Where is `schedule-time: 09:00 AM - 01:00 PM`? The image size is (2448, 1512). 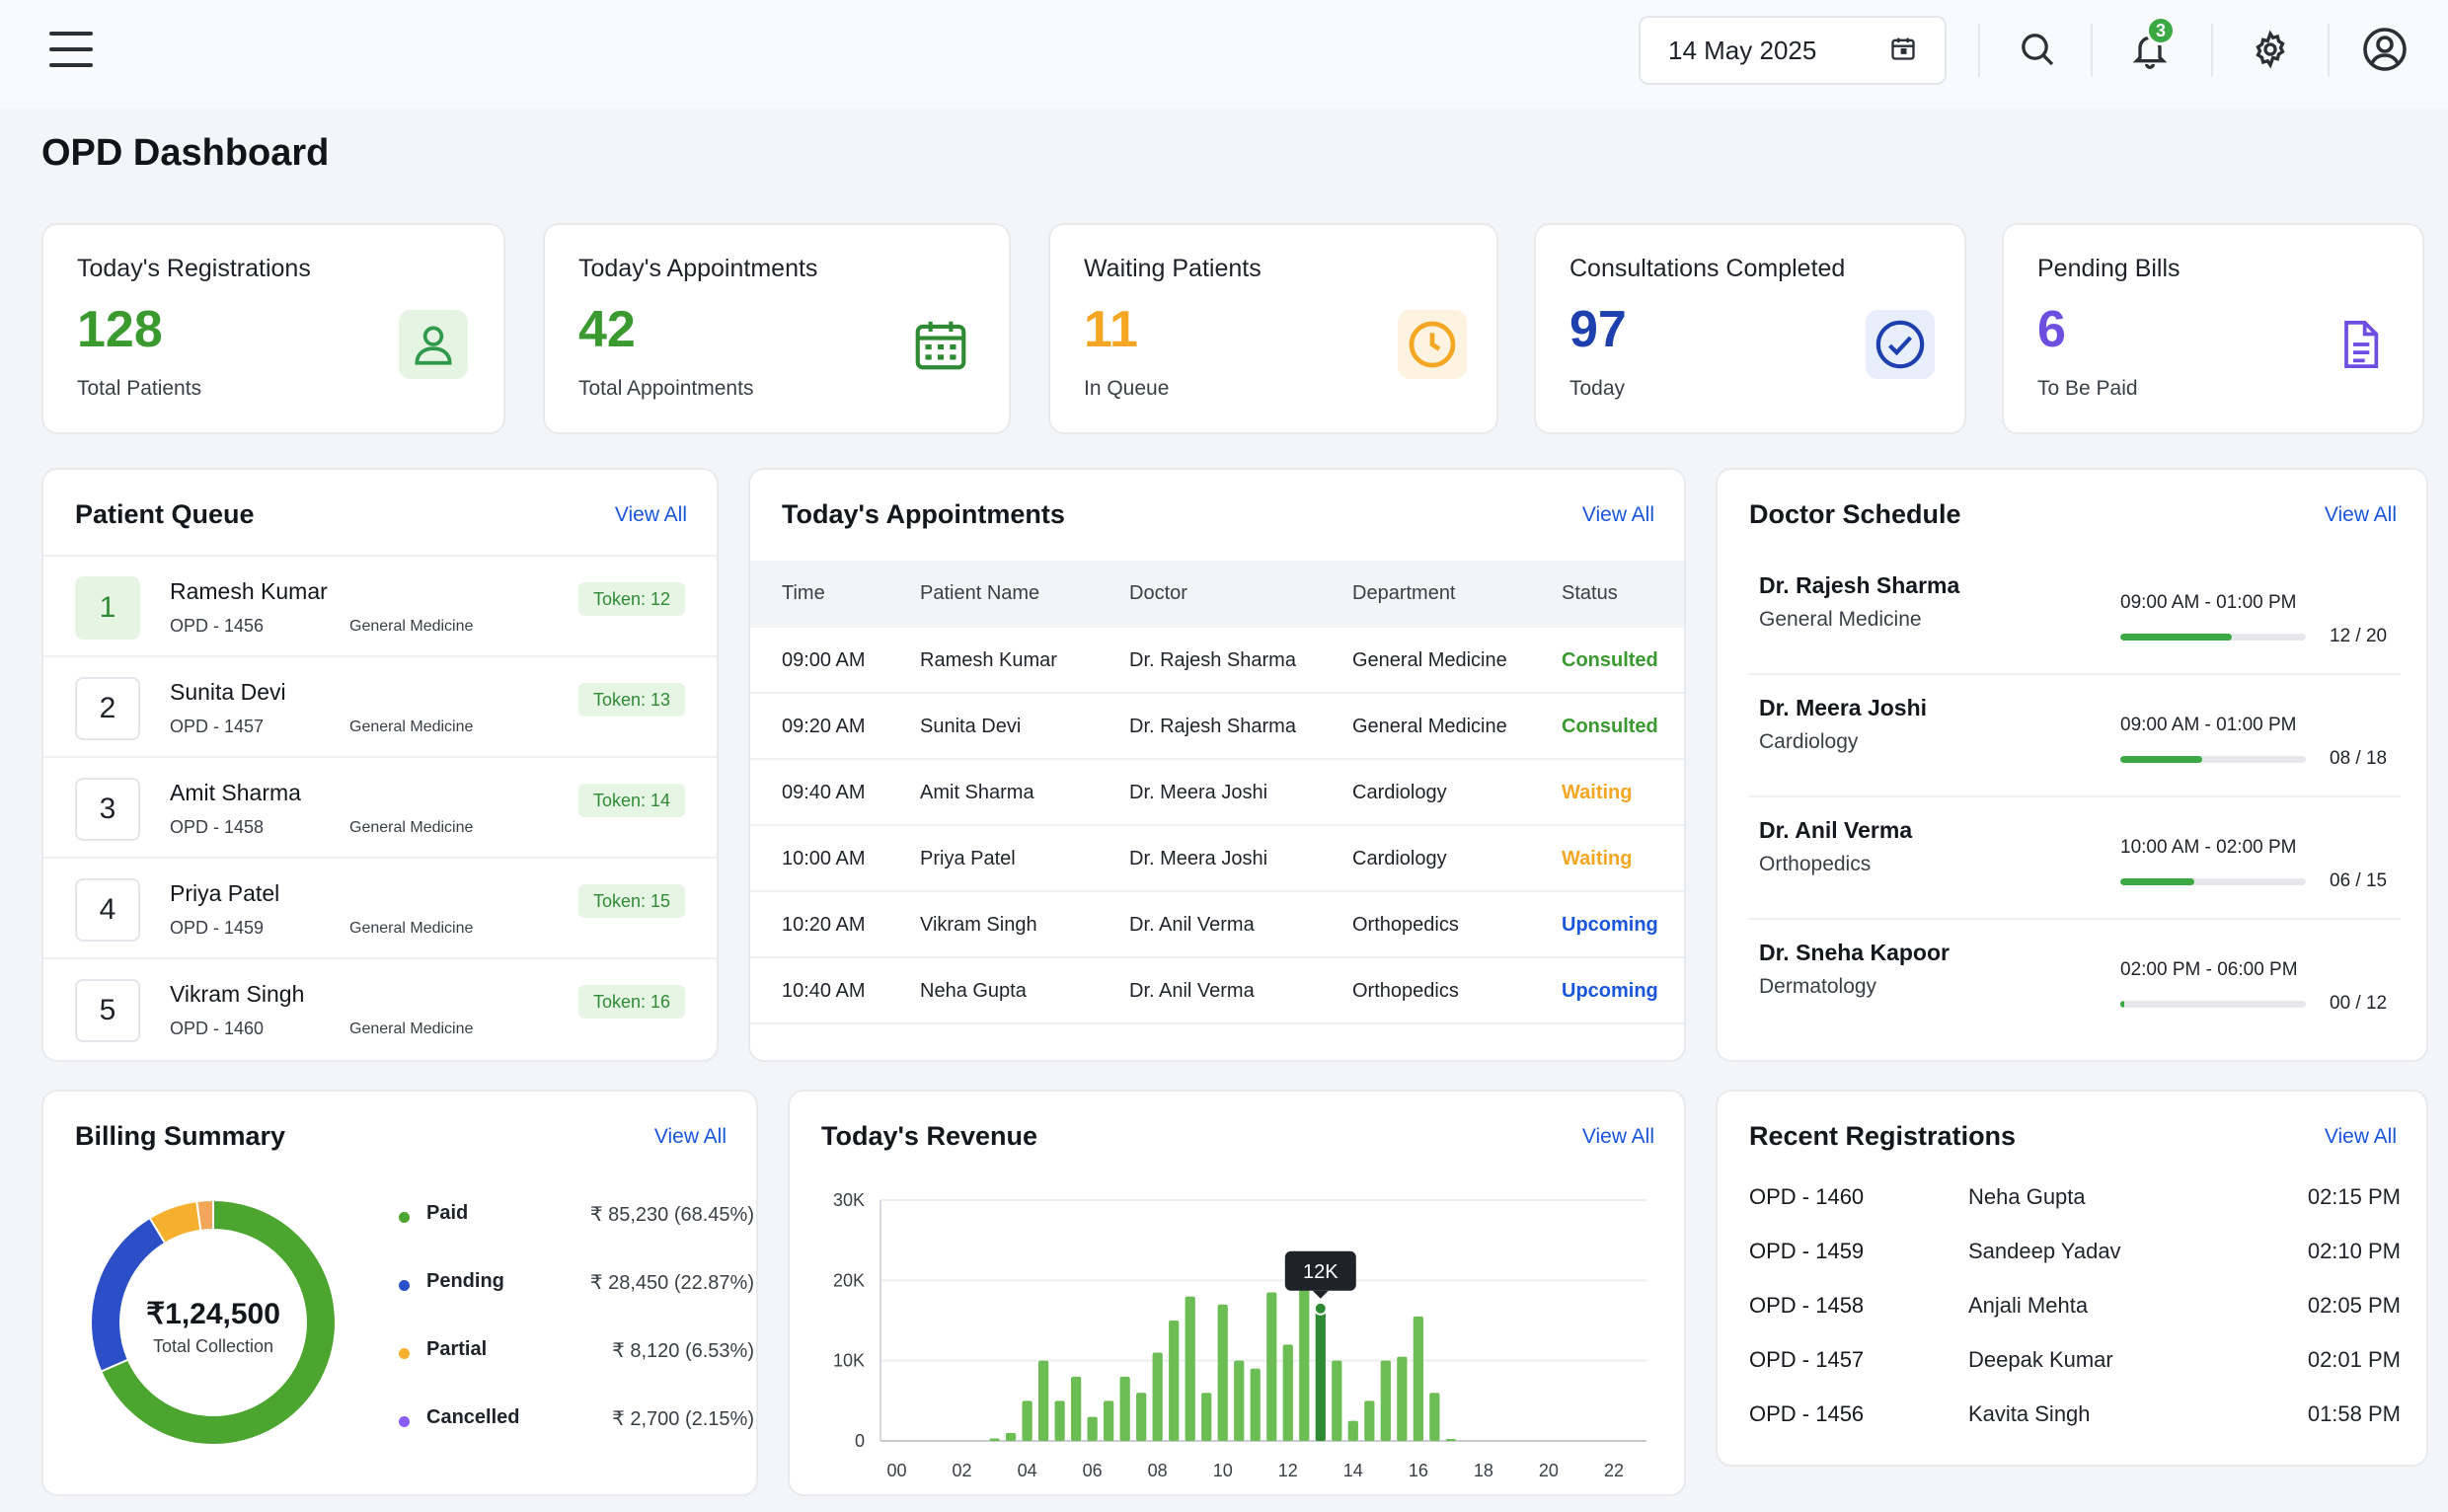
schedule-time: 09:00 AM - 01:00 PM is located at coordinates (2208, 725).